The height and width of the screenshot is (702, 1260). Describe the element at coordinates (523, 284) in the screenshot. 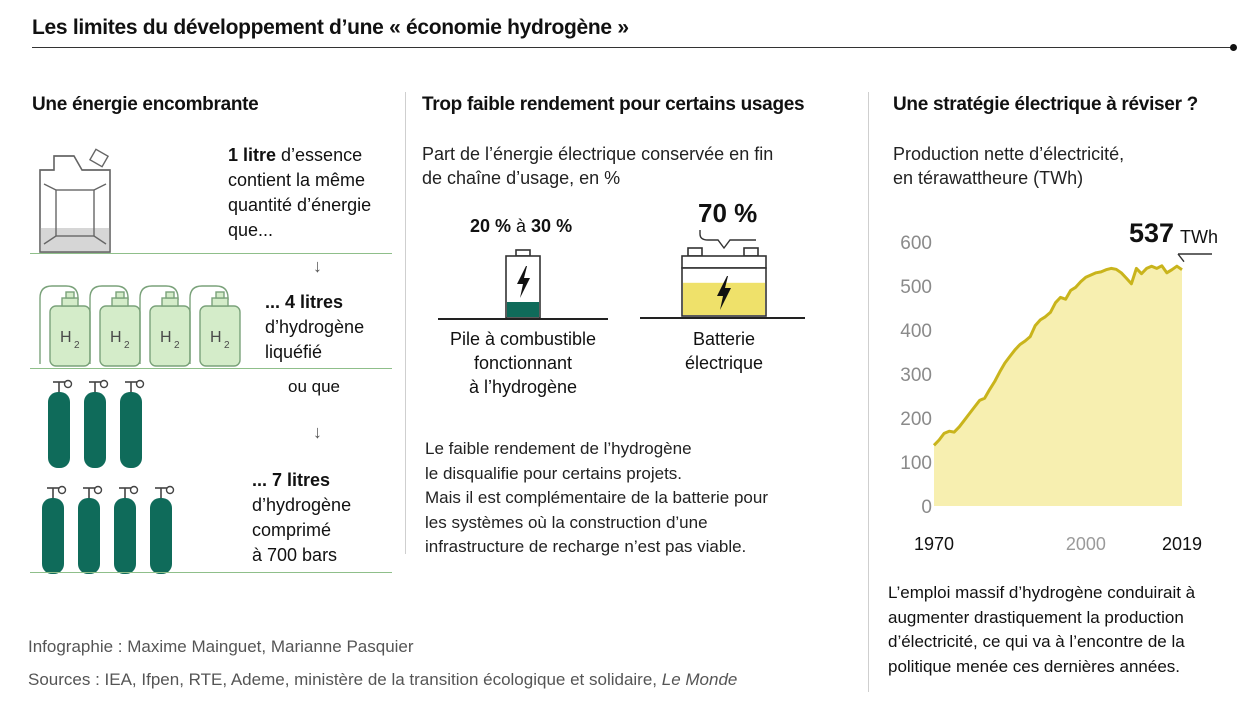

I see `fuelcell-battery-icon` at that location.